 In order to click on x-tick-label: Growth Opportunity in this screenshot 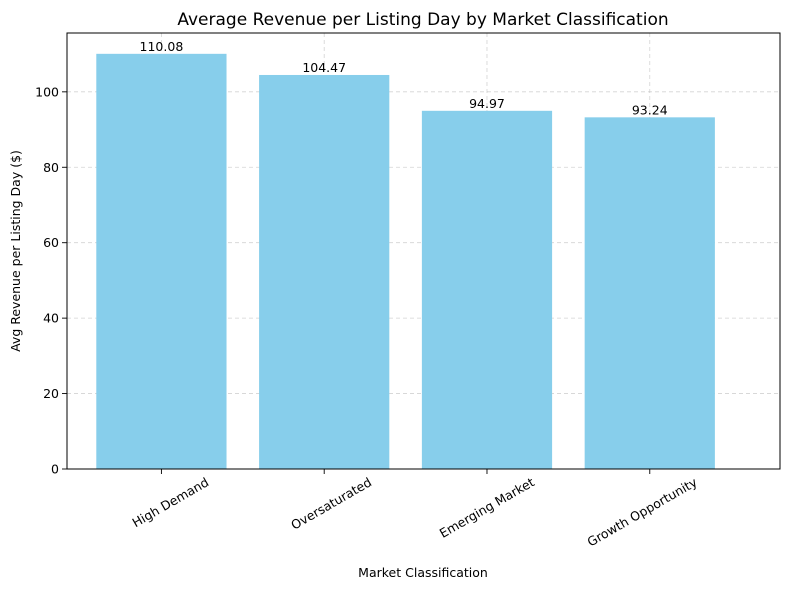, I will do `click(643, 511)`.